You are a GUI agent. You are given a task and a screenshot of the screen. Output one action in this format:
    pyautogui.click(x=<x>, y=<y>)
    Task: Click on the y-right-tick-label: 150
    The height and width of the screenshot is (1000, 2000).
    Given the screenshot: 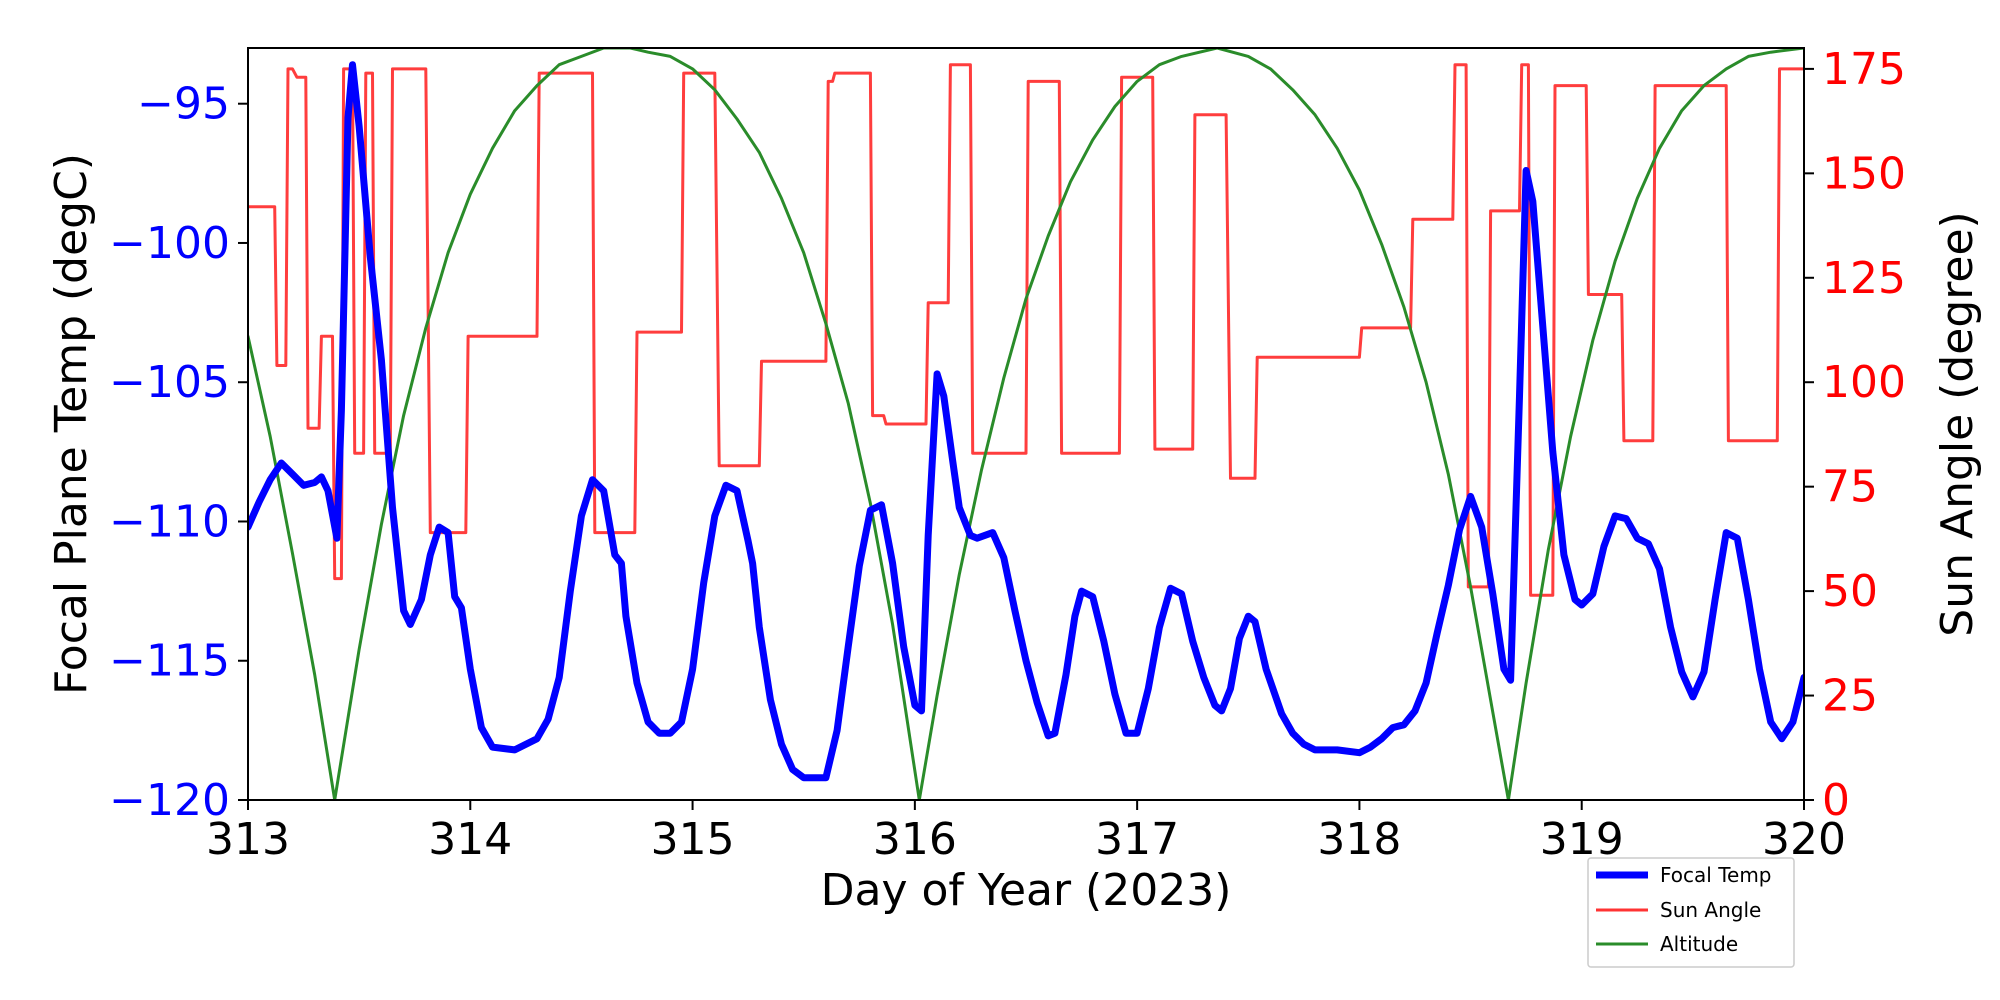 What is the action you would take?
    pyautogui.click(x=1864, y=173)
    